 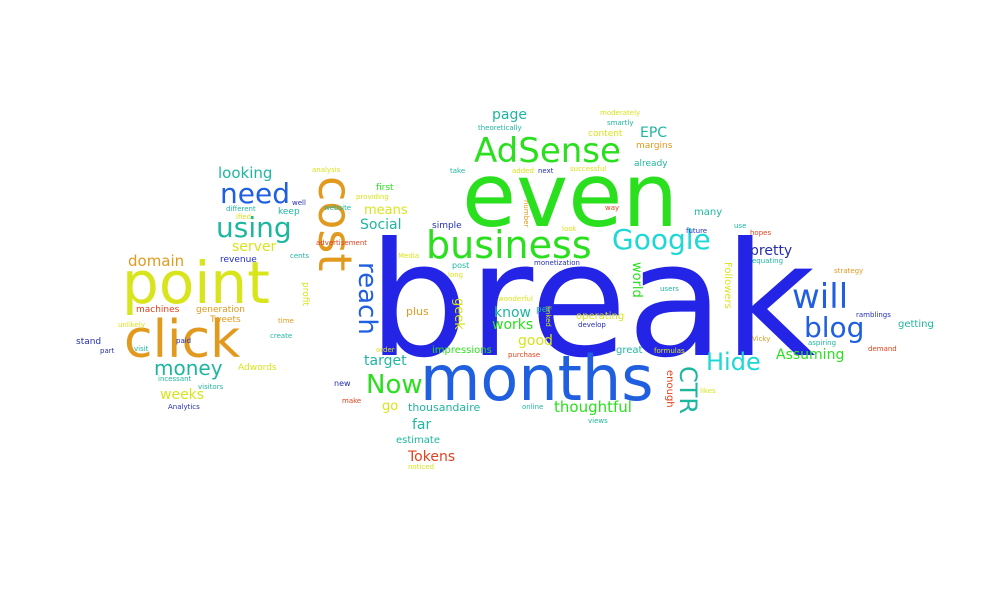 I want to click on word-stand: stand, so click(x=89, y=342).